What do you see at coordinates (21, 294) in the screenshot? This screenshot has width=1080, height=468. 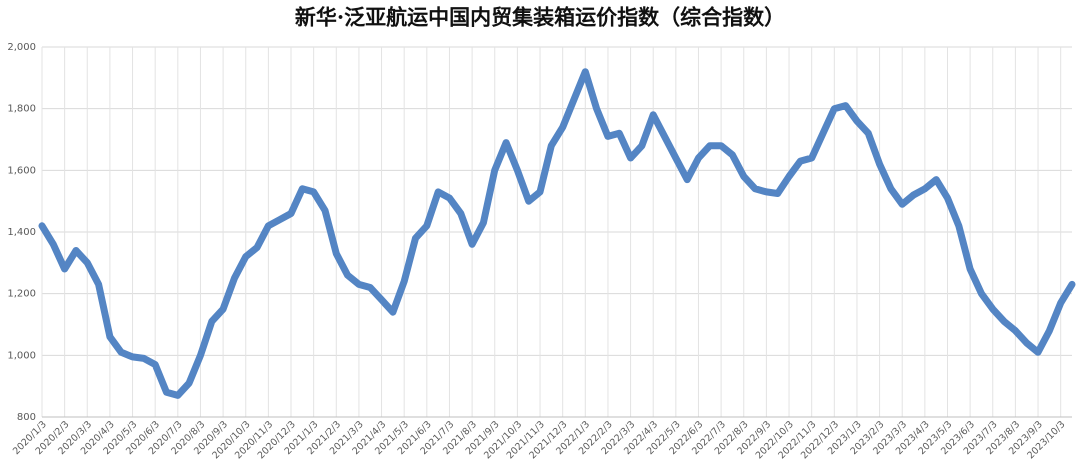 I see `y-tick-label: 1,200` at bounding box center [21, 294].